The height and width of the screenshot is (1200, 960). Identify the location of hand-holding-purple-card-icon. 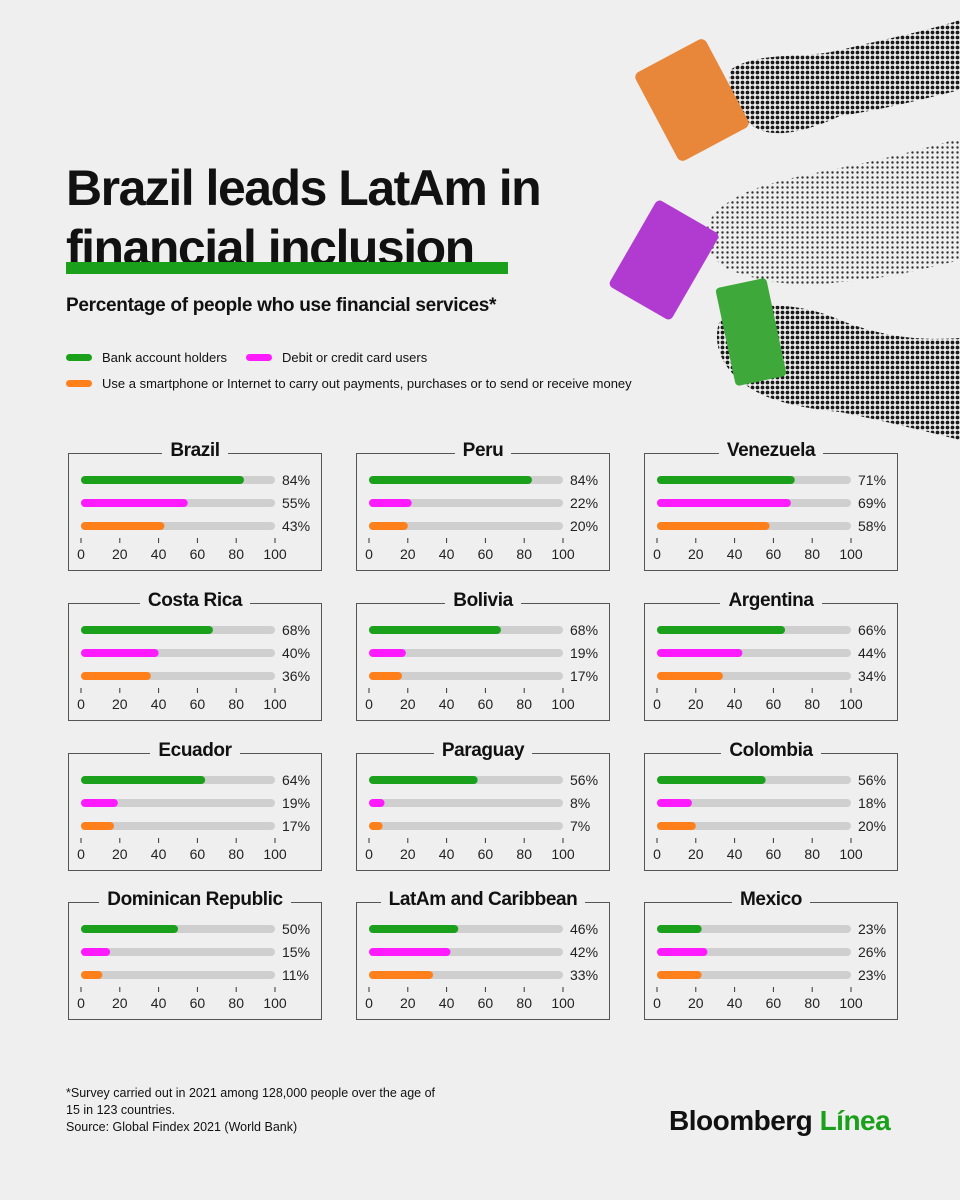
(784, 229).